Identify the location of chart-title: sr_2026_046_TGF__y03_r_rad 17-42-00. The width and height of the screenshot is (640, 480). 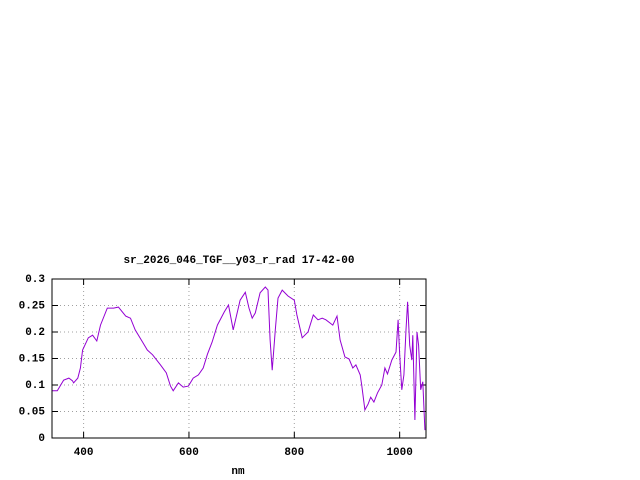
(238, 261).